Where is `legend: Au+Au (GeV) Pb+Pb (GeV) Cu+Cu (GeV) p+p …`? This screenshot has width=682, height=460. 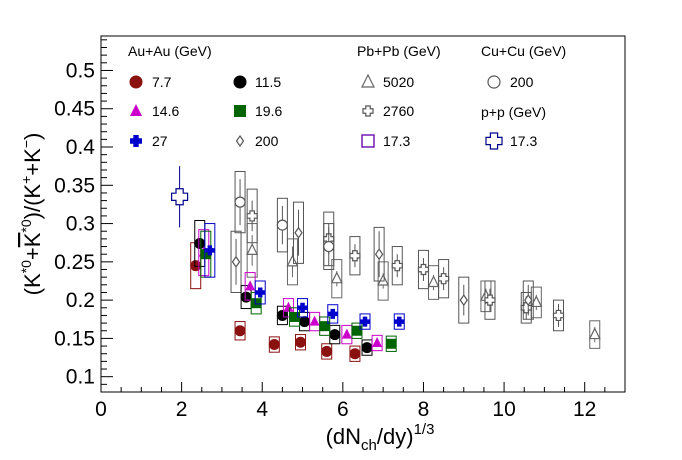
legend: Au+Au (GeV) Pb+Pb (GeV) Cu+Cu (GeV) p+p … is located at coordinates (347, 96).